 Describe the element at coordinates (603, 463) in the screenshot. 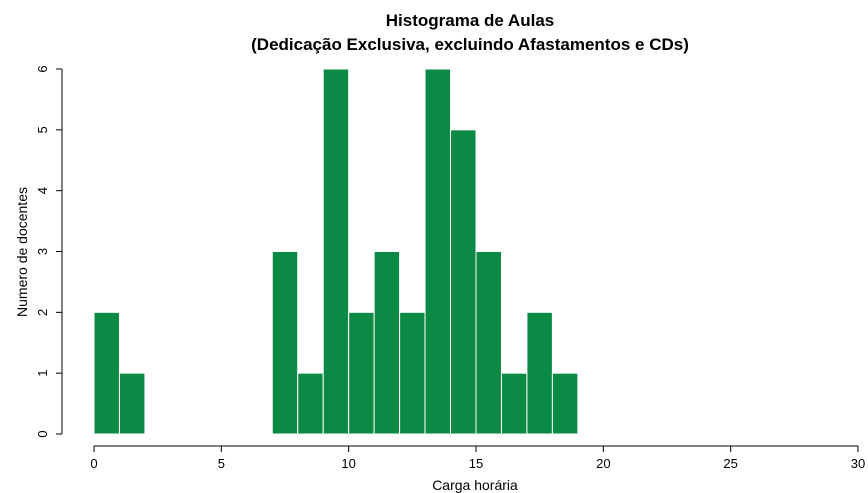

I see `x-tick-label-20: 20` at that location.